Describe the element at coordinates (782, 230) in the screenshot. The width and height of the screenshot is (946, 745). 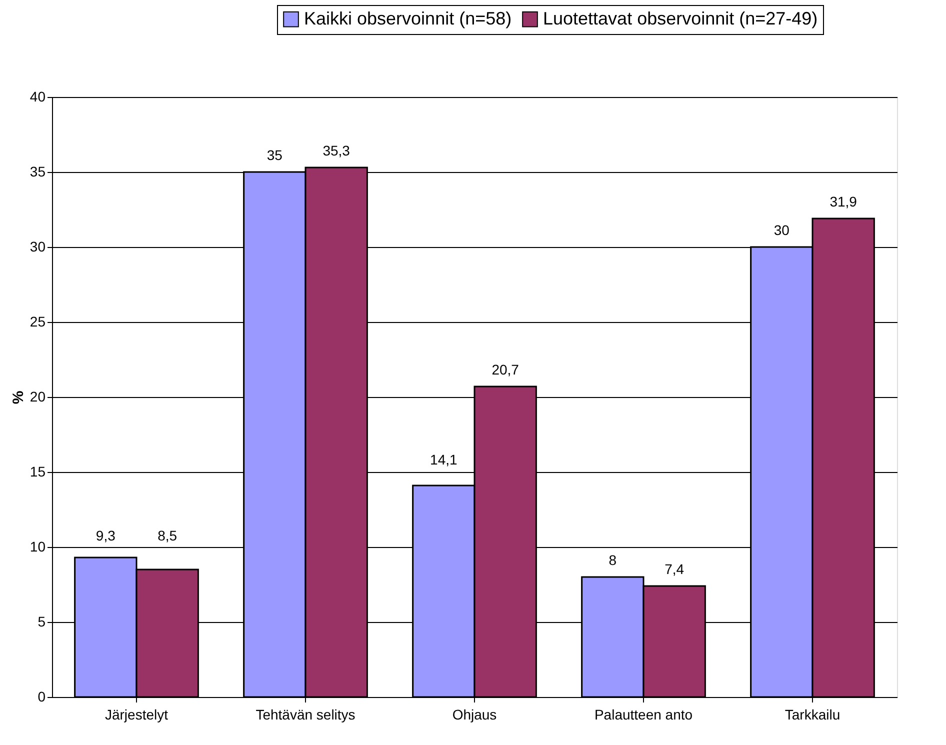
I see `data-label: 30` at that location.